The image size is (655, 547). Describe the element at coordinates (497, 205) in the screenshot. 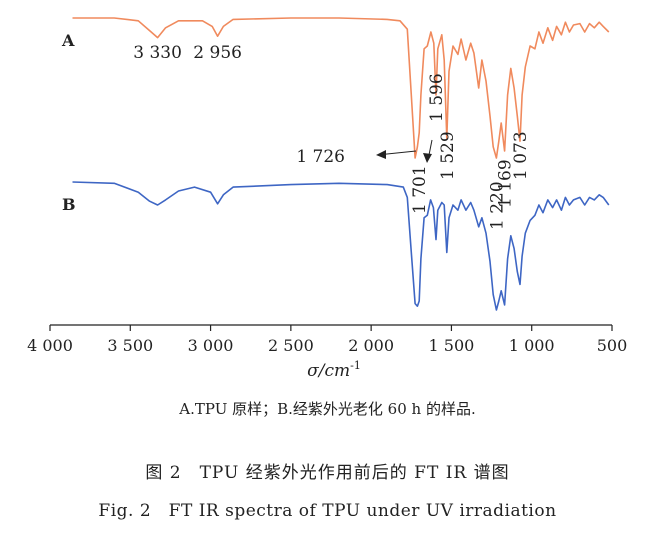

I see `peak-label: 1 220` at that location.